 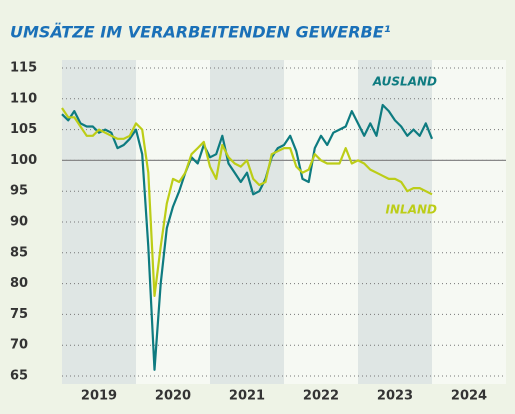 What do you see at coordinates (411, 210) in the screenshot?
I see `series-label: INLAND` at bounding box center [411, 210].